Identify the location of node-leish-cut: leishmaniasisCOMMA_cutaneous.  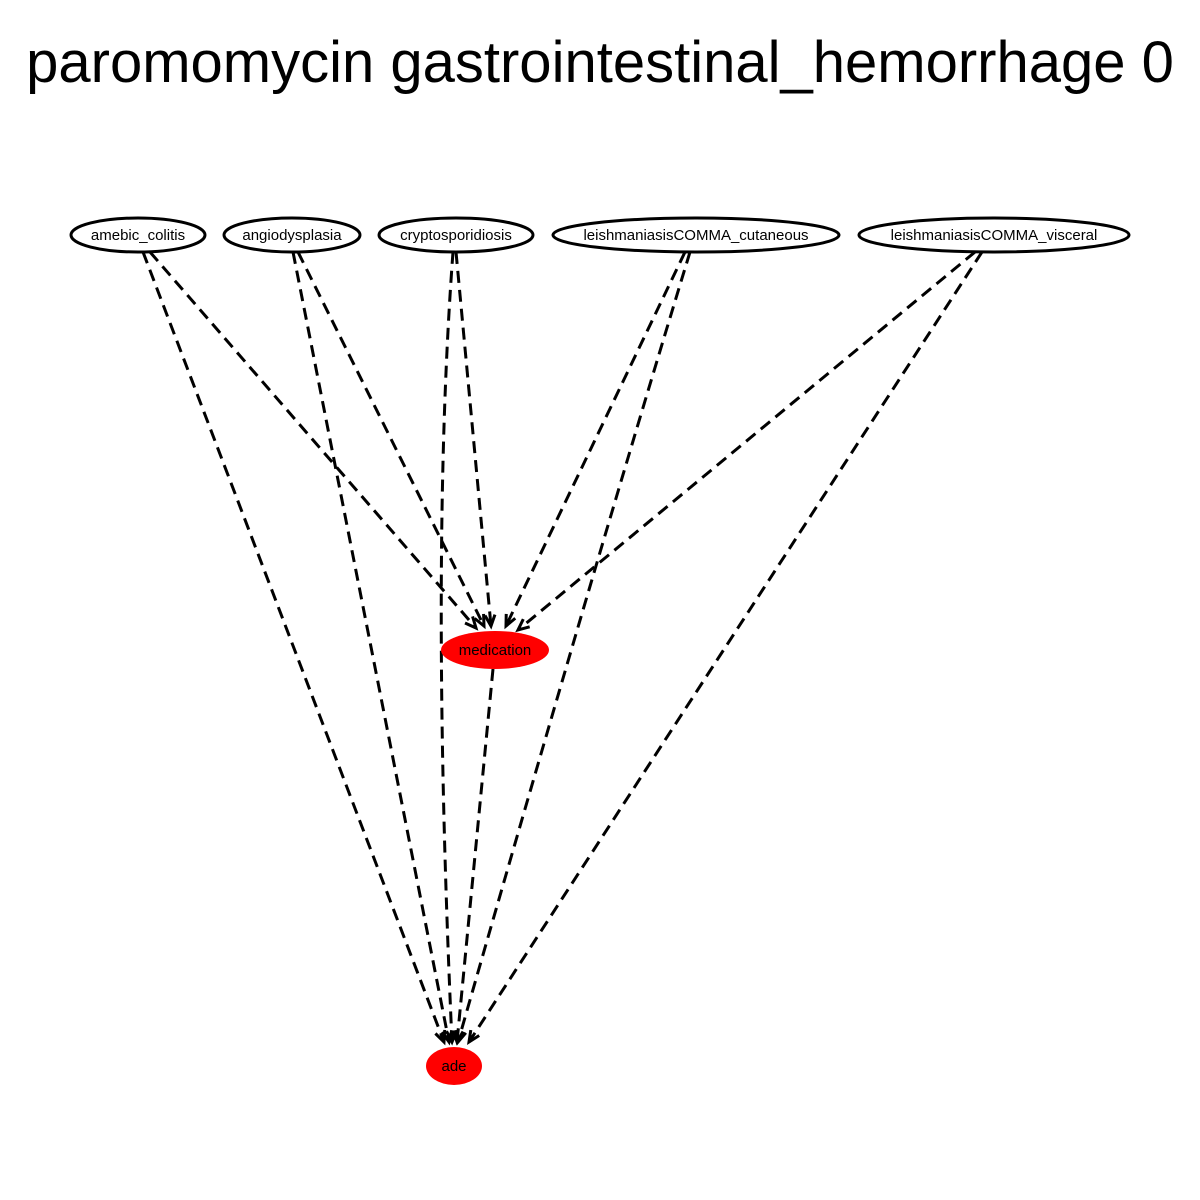
(696, 235).